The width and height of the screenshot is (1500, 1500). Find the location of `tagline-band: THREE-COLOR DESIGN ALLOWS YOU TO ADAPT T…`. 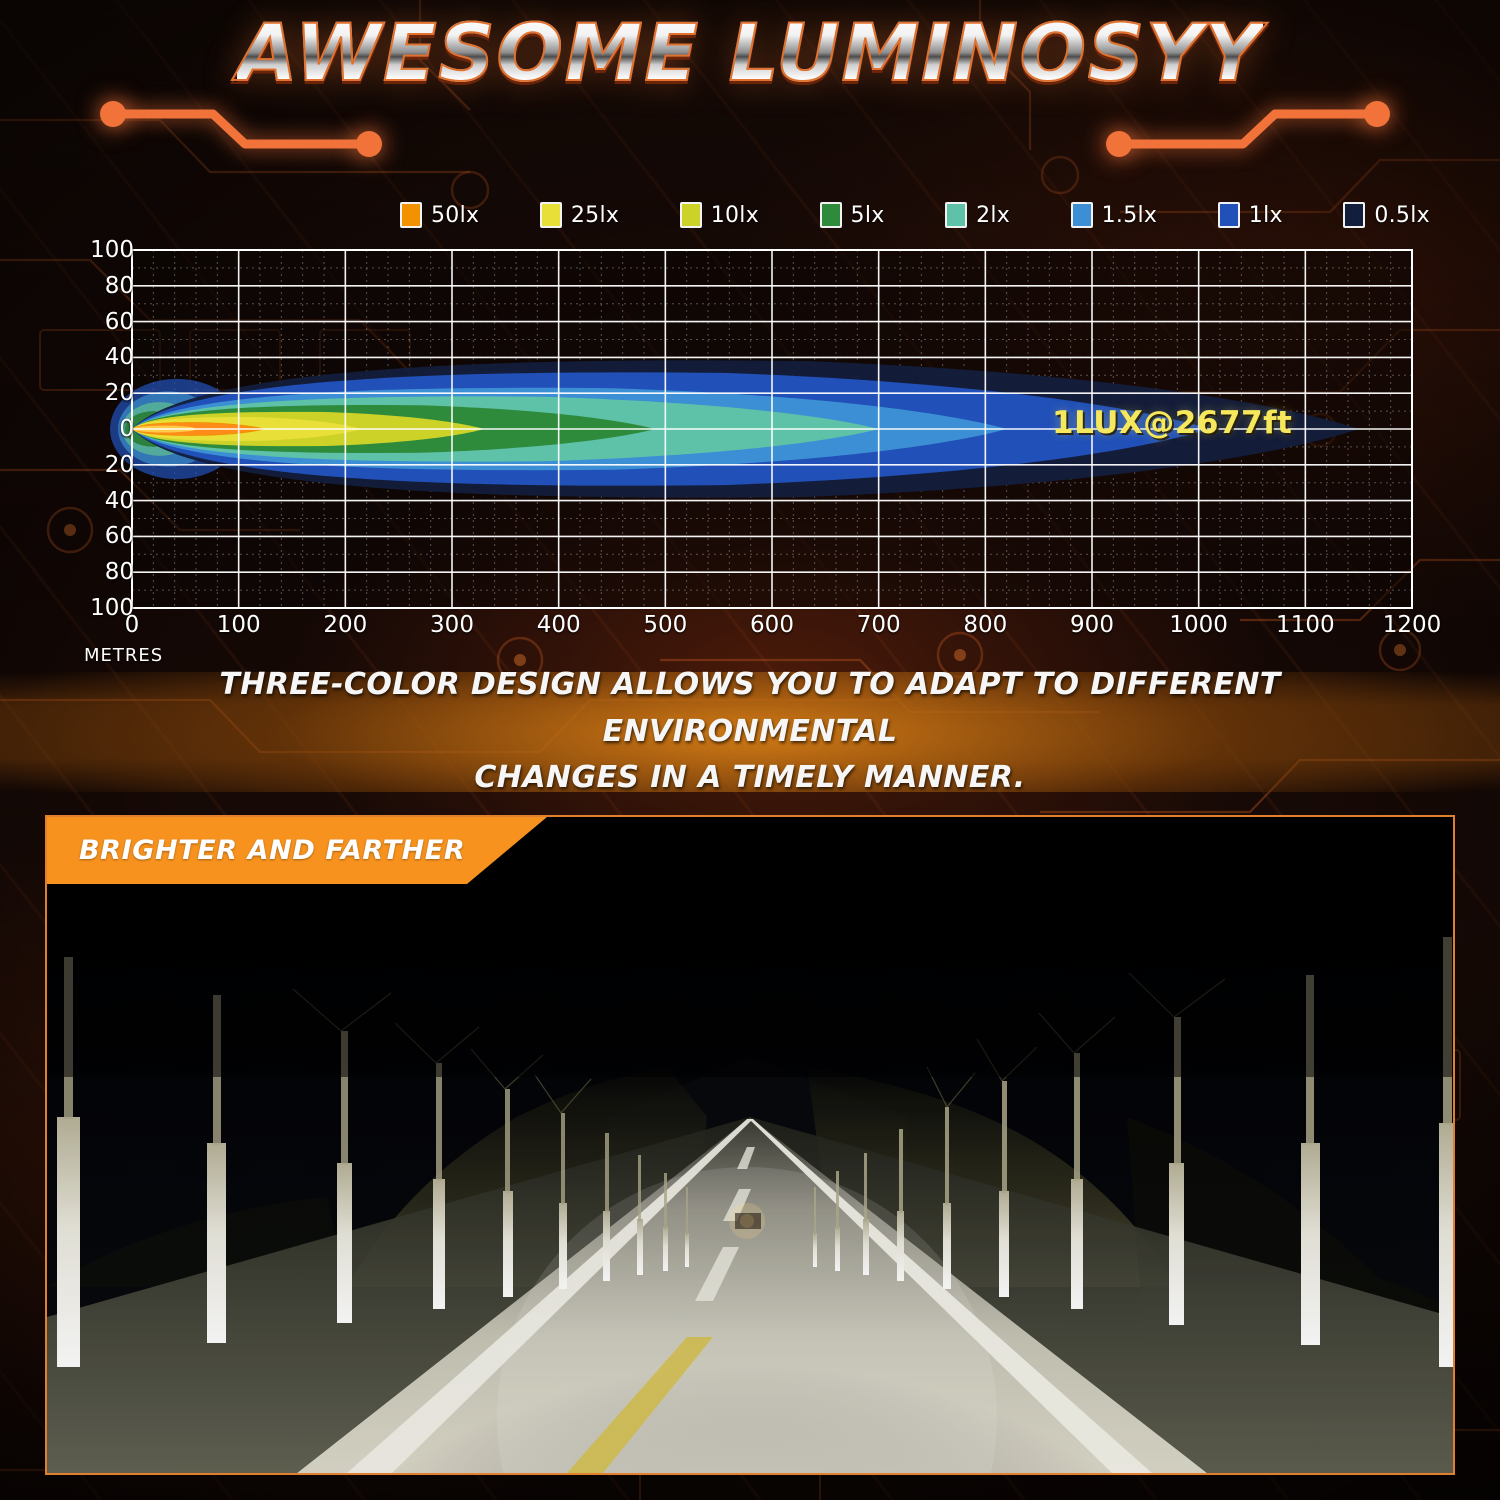

tagline-band: THREE-COLOR DESIGN ALLOWS YOU TO ADAPT T… is located at coordinates (750, 731).